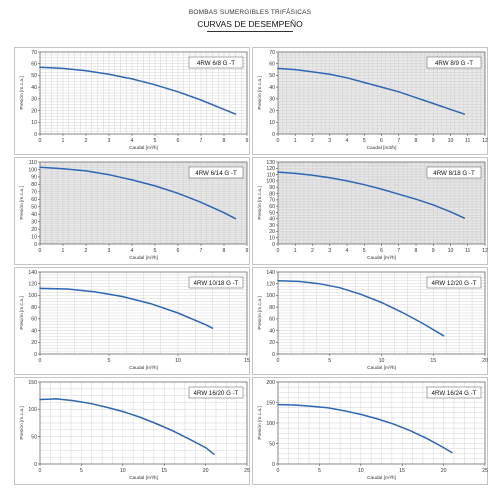 This screenshot has height=500, width=500. Describe the element at coordinates (143, 93) in the screenshot. I see `plot-frame` at that location.